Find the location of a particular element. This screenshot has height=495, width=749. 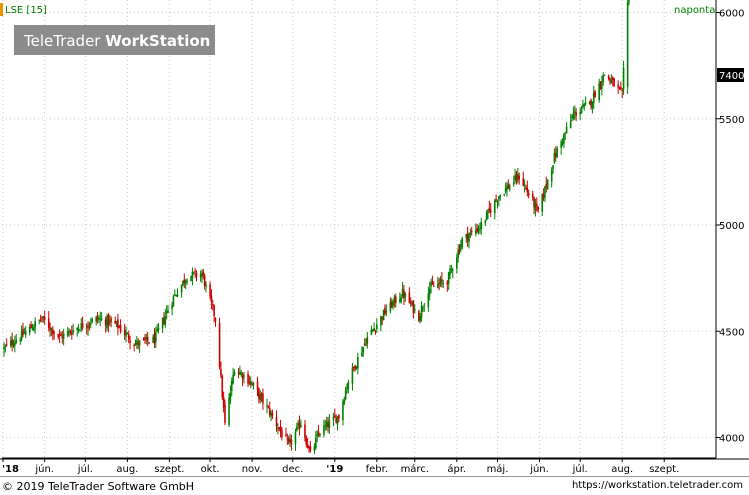

footer-link: https://workstation.teletrader.com is located at coordinates (657, 485).